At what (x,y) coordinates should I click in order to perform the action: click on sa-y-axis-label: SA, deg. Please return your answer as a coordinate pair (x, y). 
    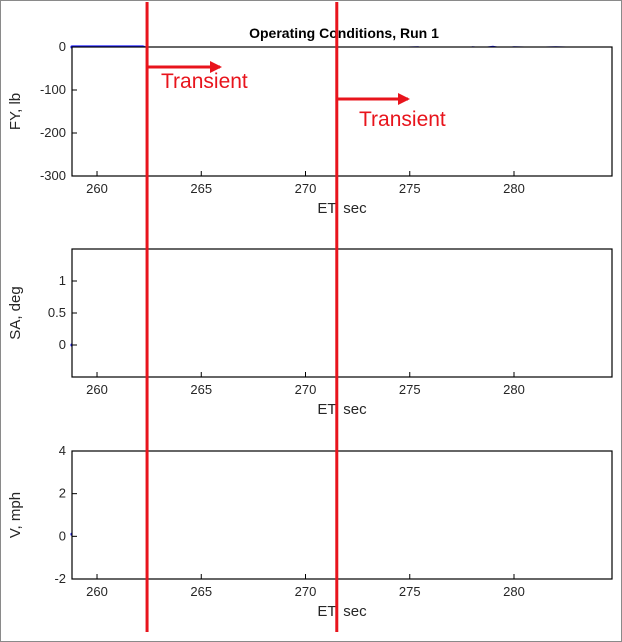
    Looking at the image, I should click on (15, 312).